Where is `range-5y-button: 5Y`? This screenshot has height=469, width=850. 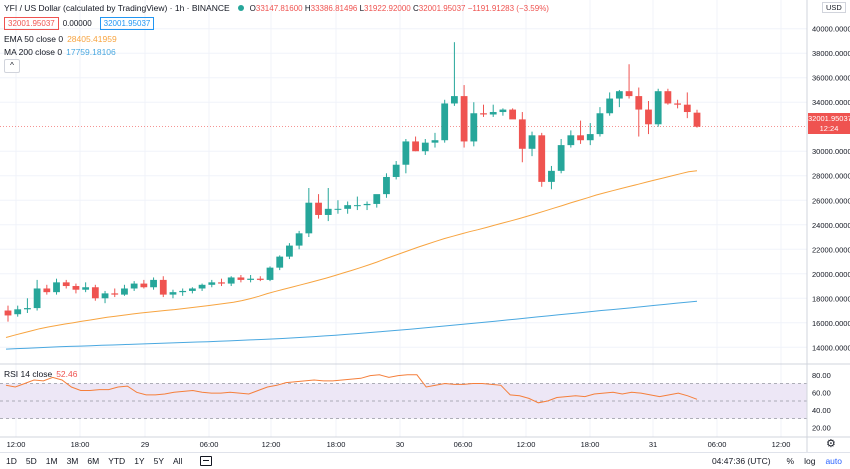
range-5y-button: 5Y is located at coordinates (158, 461).